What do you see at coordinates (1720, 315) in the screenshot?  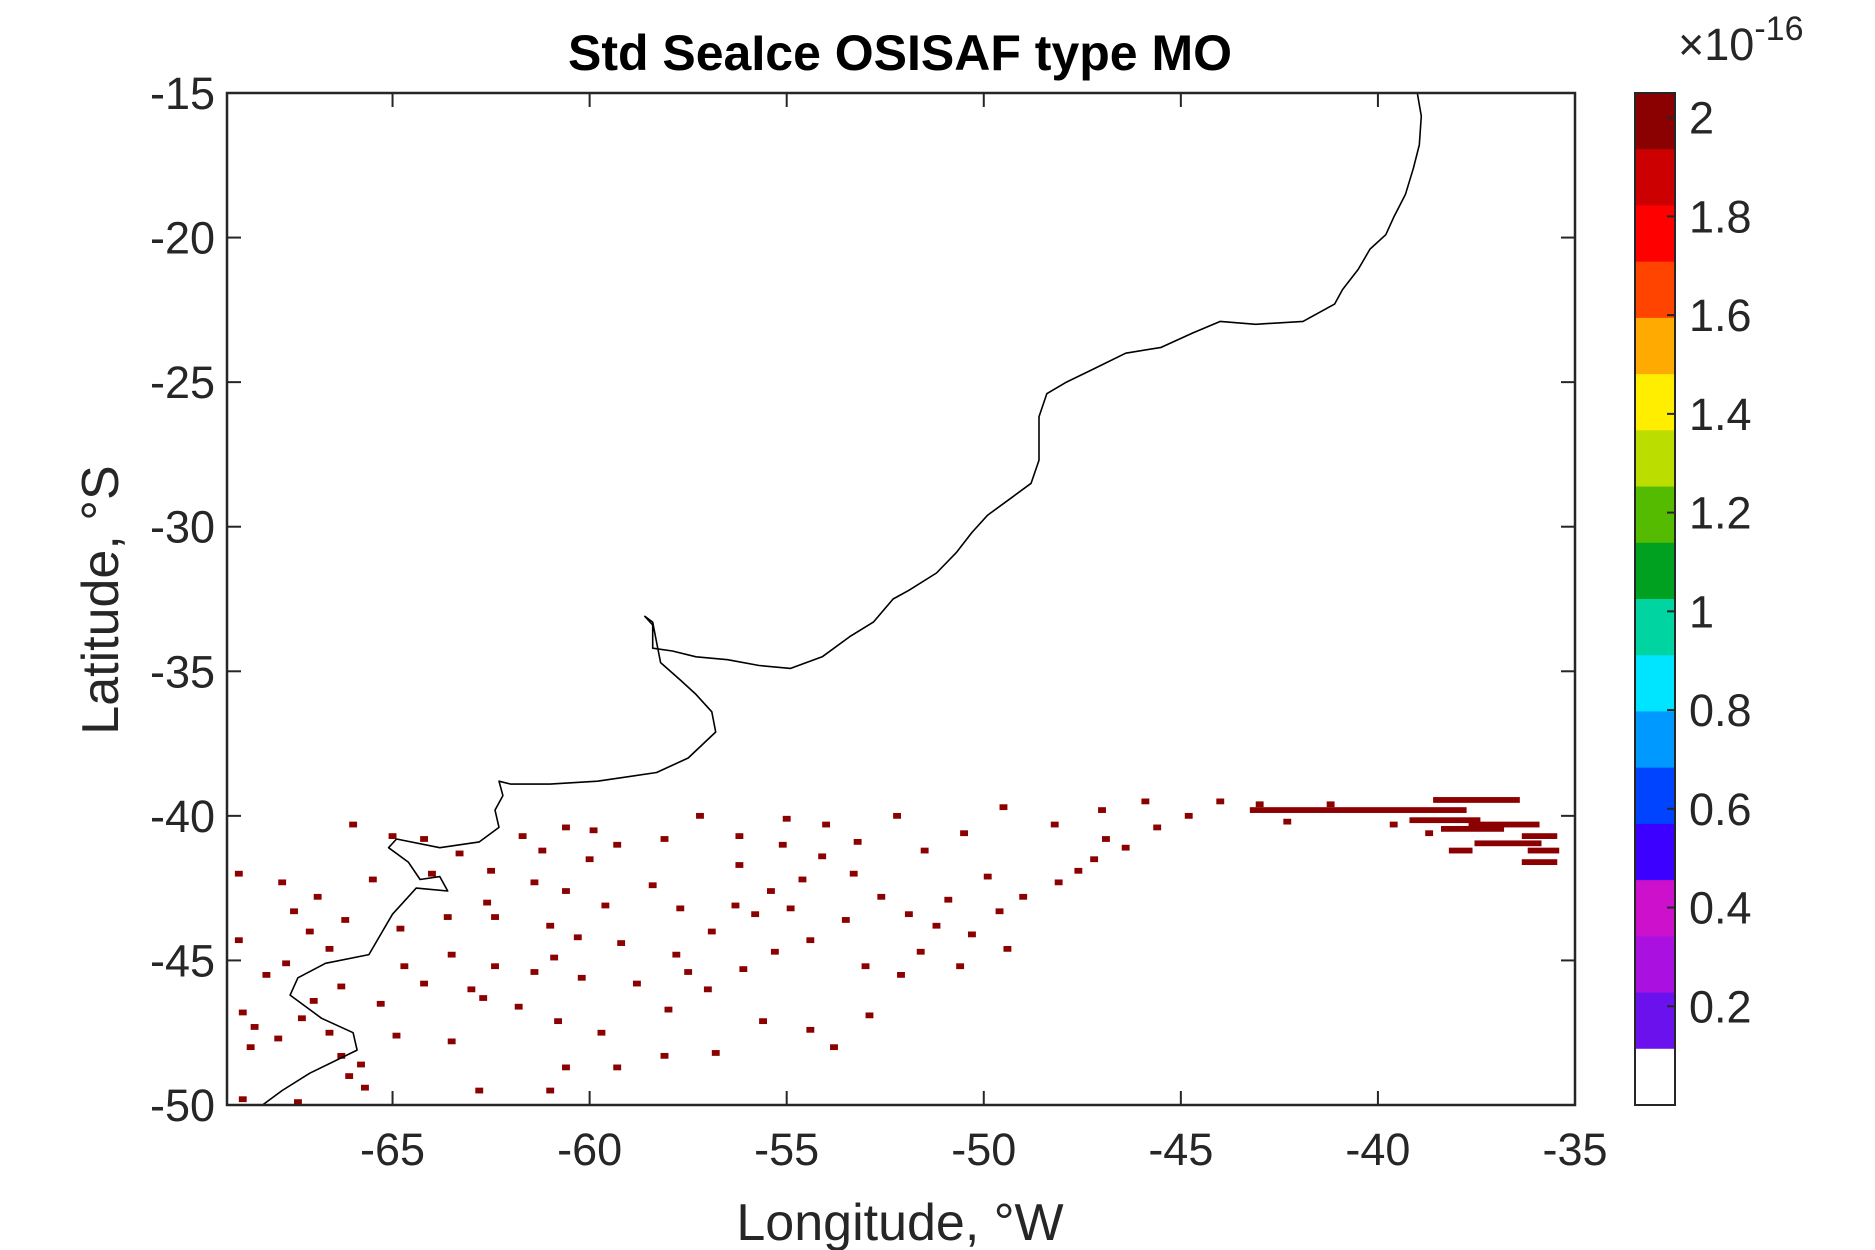 I see `colorbar-tick-label: 1.6` at bounding box center [1720, 315].